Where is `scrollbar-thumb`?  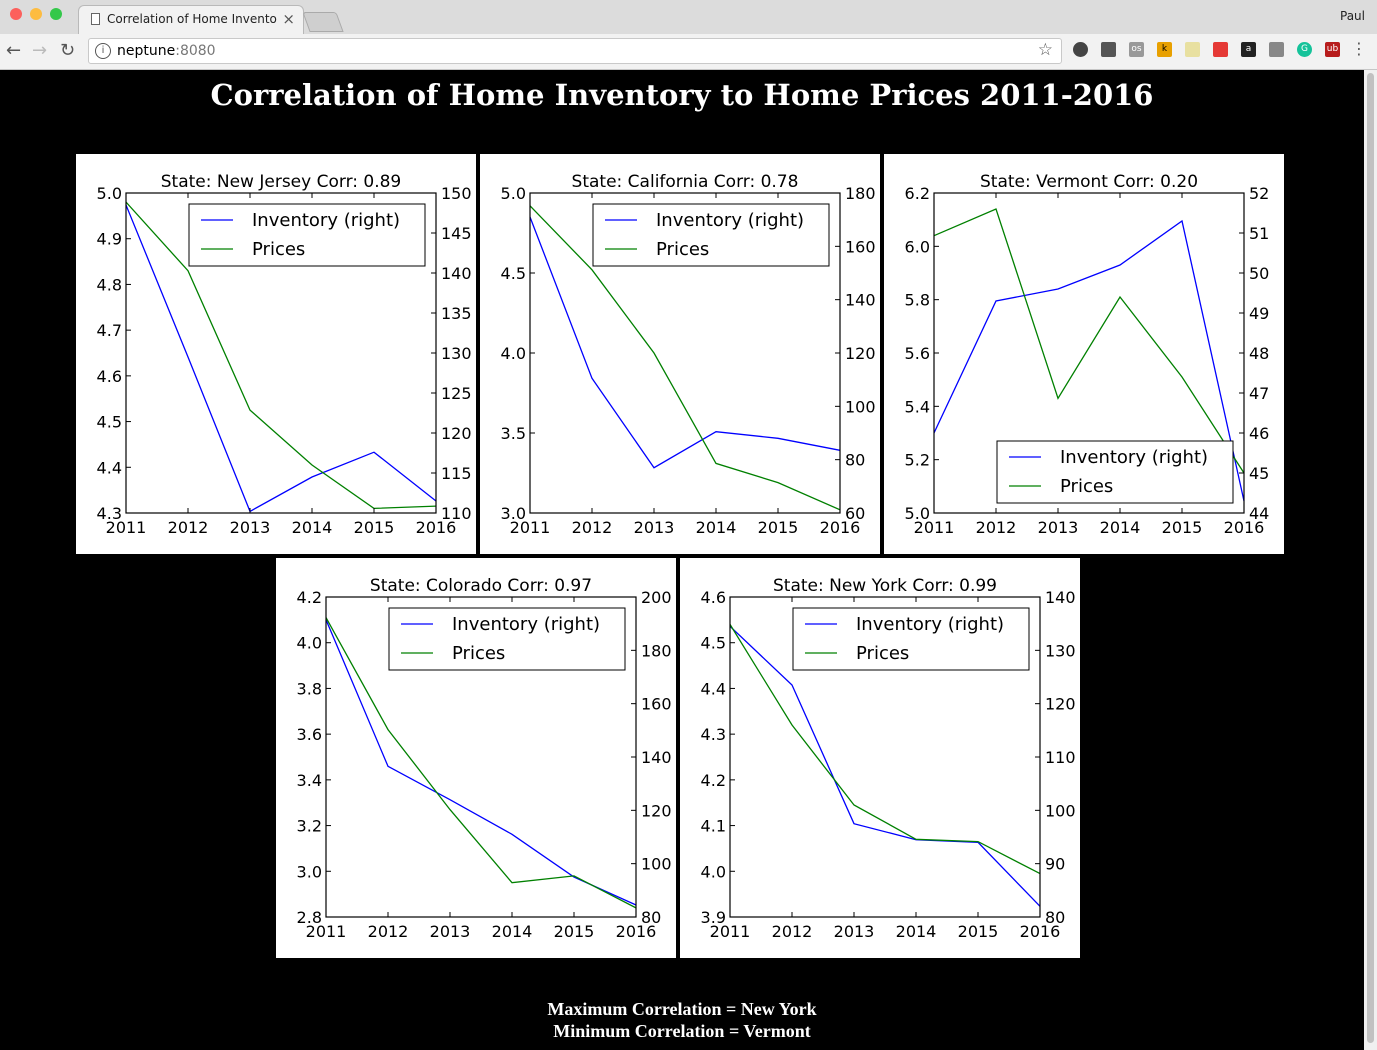
scrollbar-thumb is located at coordinates (1370, 558).